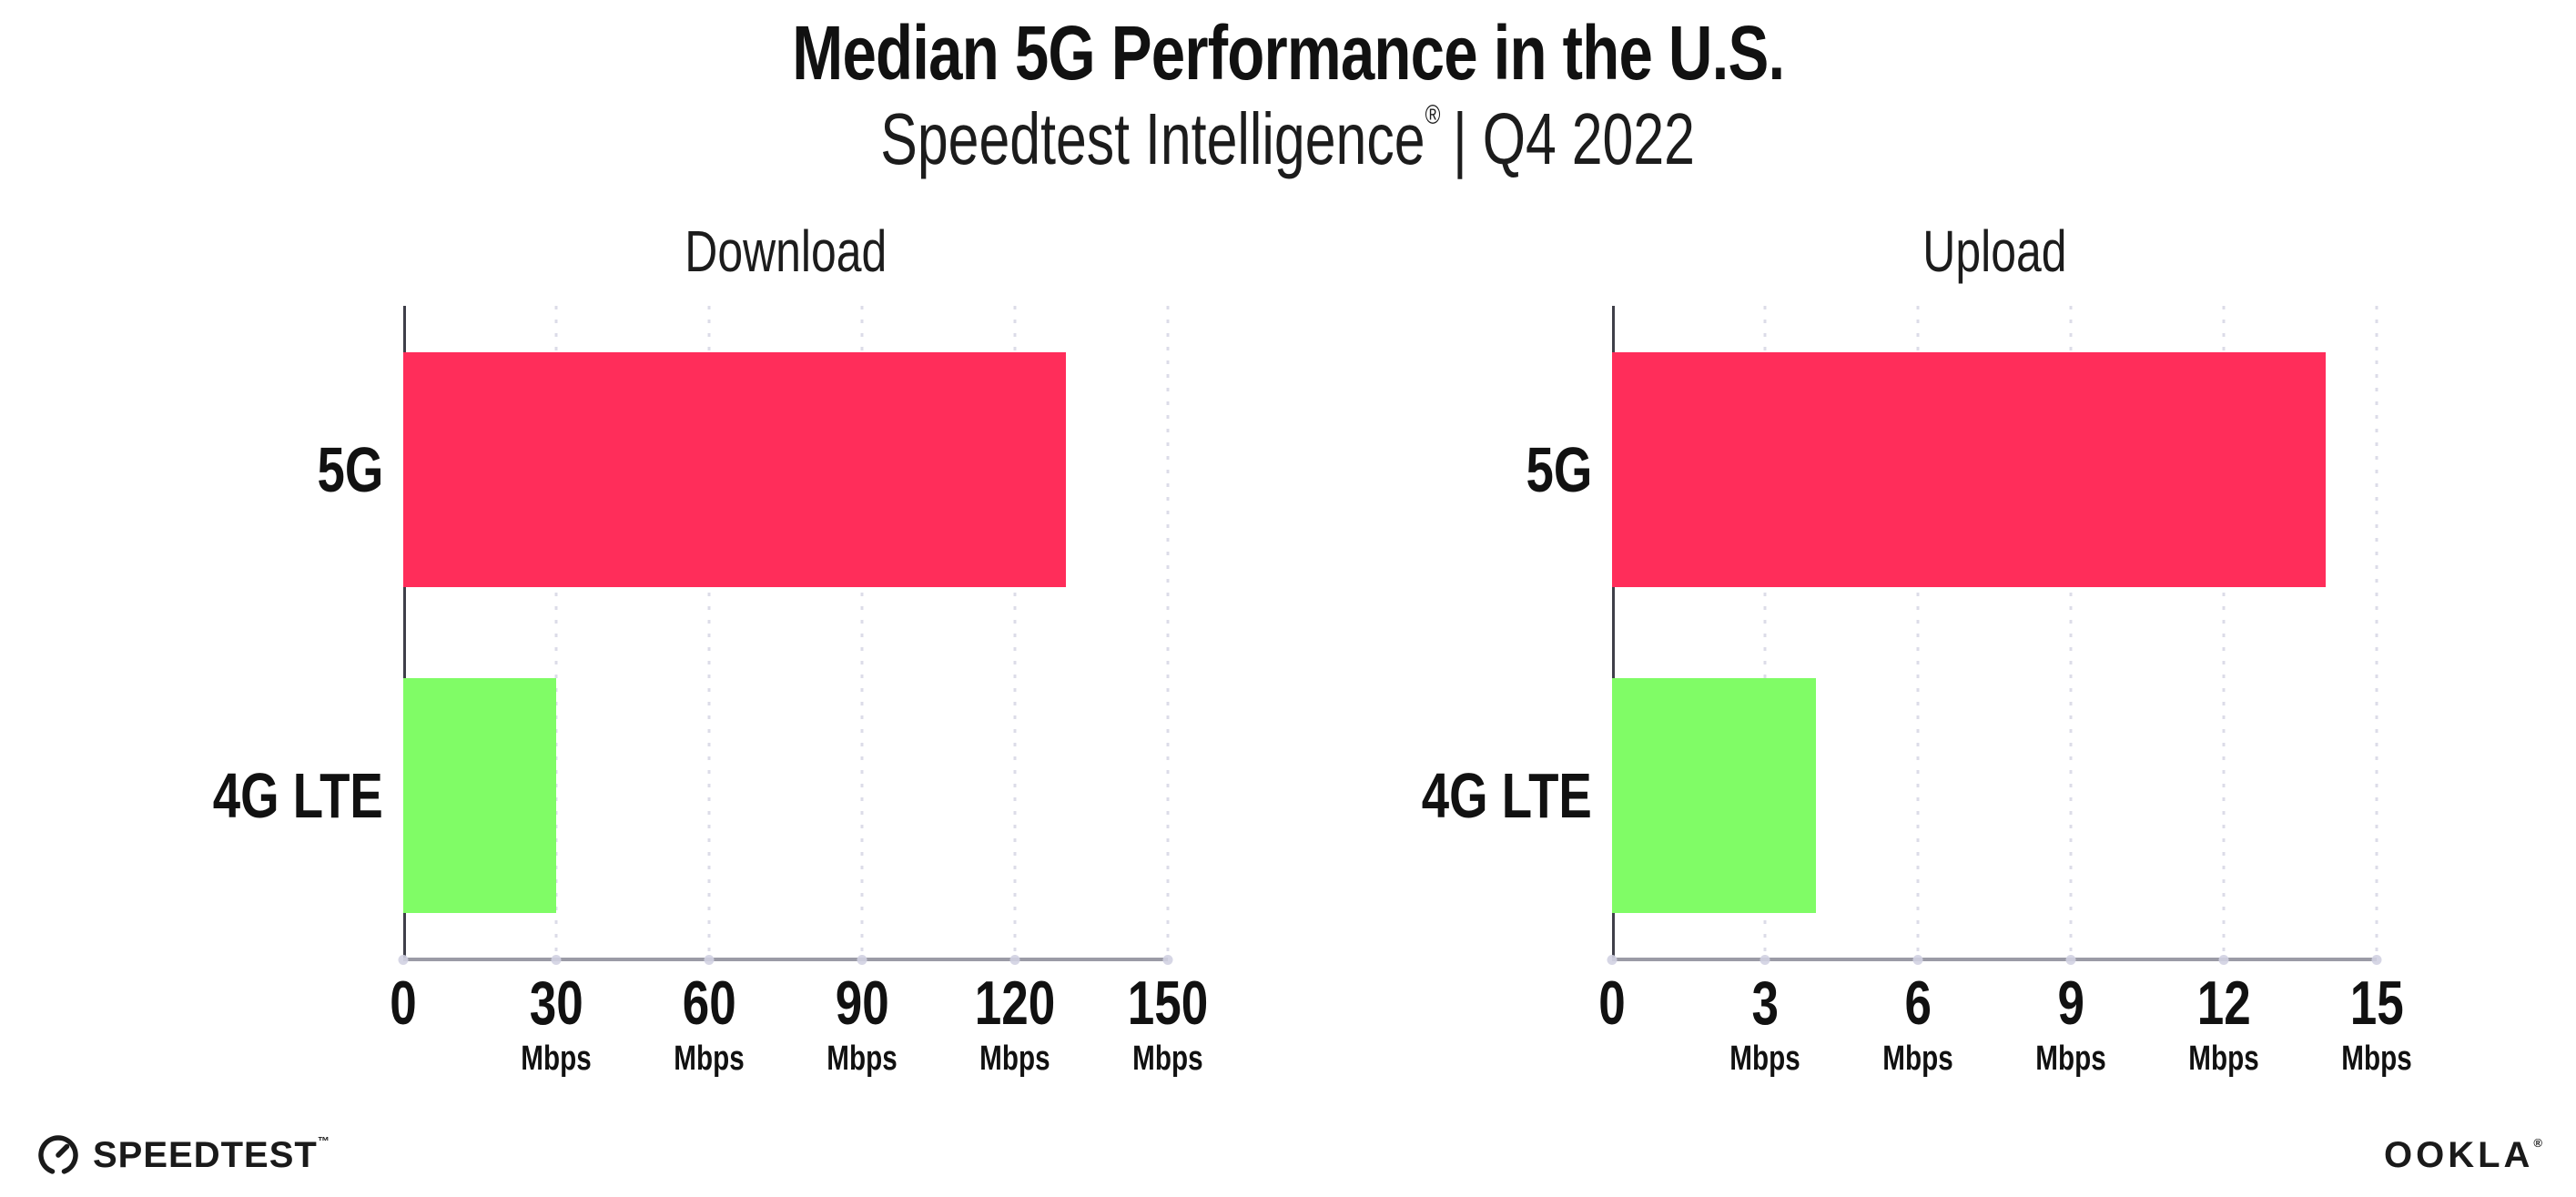  Describe the element at coordinates (480, 796) in the screenshot. I see `bar-4g-lte-download` at that location.